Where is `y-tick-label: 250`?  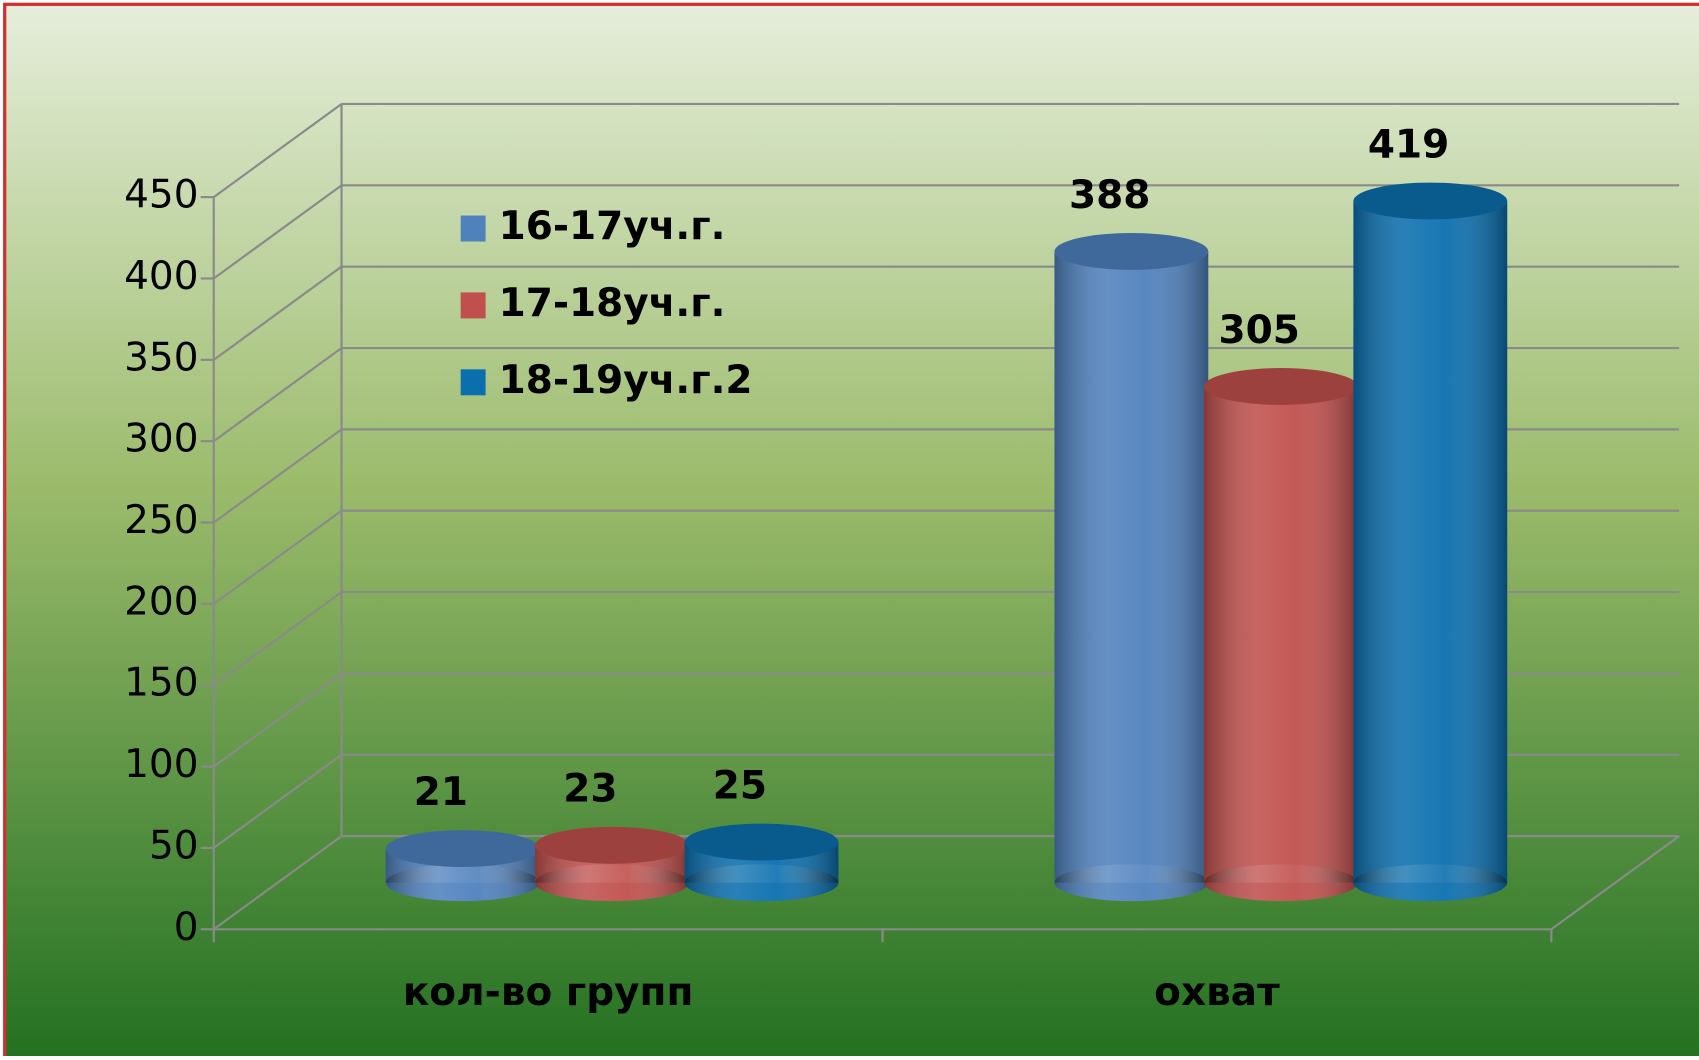
y-tick-label: 250 is located at coordinates (161, 520).